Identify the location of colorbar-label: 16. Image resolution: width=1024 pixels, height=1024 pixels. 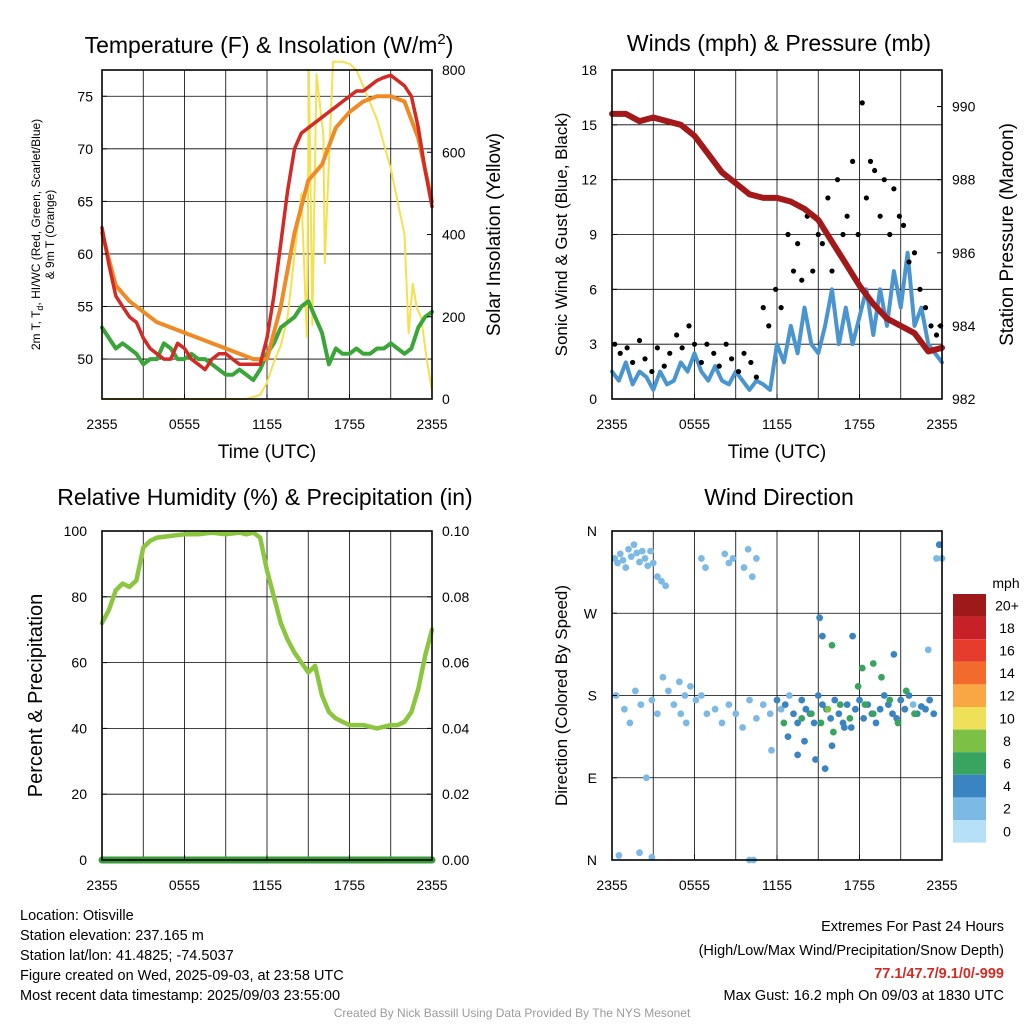
(1007, 651).